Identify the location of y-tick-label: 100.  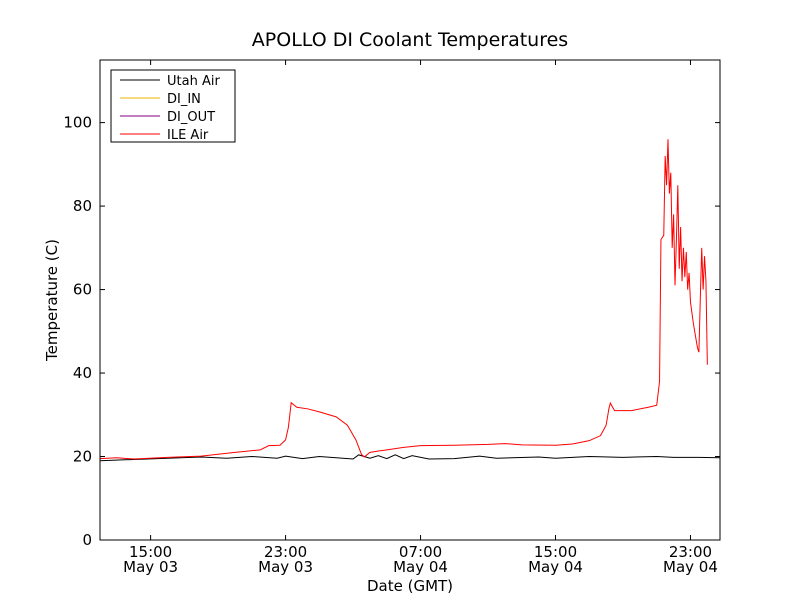
(77, 123).